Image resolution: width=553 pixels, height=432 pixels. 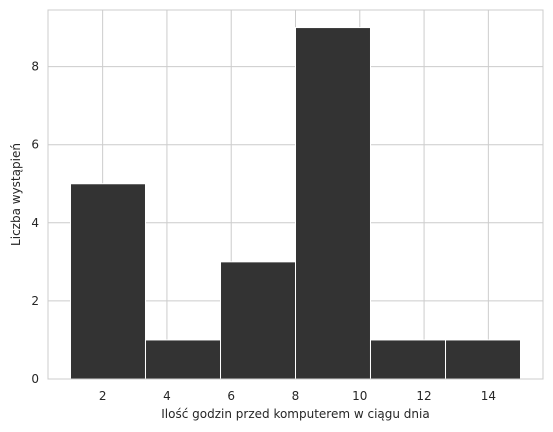 What do you see at coordinates (16, 194) in the screenshot?
I see `y-axis-label: Liczba wystąpień` at bounding box center [16, 194].